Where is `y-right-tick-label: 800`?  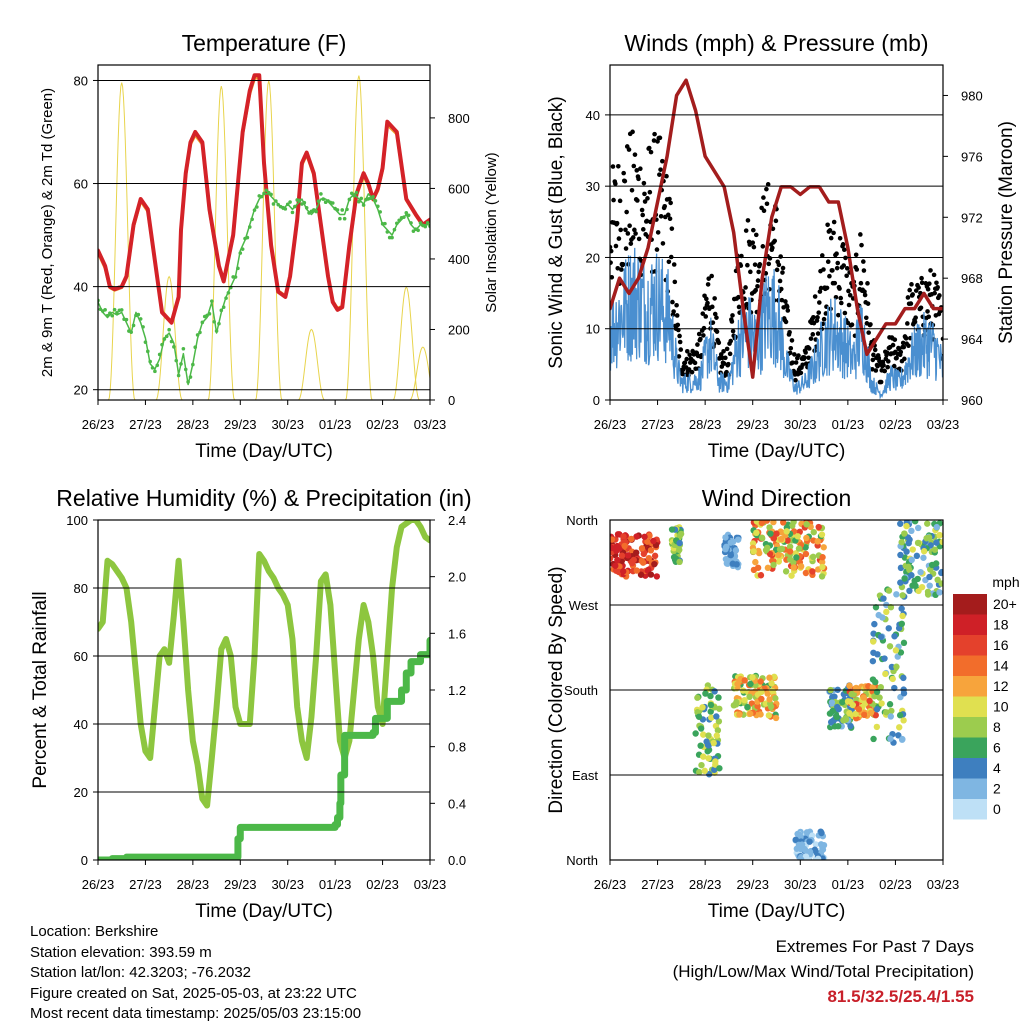 y-right-tick-label: 800 is located at coordinates (459, 118).